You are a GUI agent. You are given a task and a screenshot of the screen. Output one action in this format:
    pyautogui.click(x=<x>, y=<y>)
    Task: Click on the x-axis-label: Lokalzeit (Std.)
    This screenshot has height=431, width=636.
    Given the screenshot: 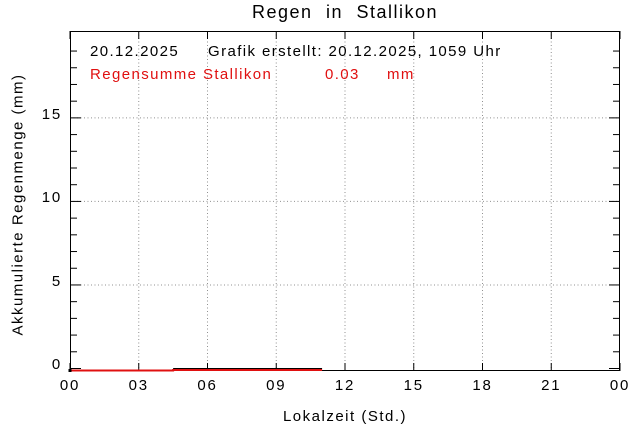 What is the action you would take?
    pyautogui.click(x=345, y=416)
    